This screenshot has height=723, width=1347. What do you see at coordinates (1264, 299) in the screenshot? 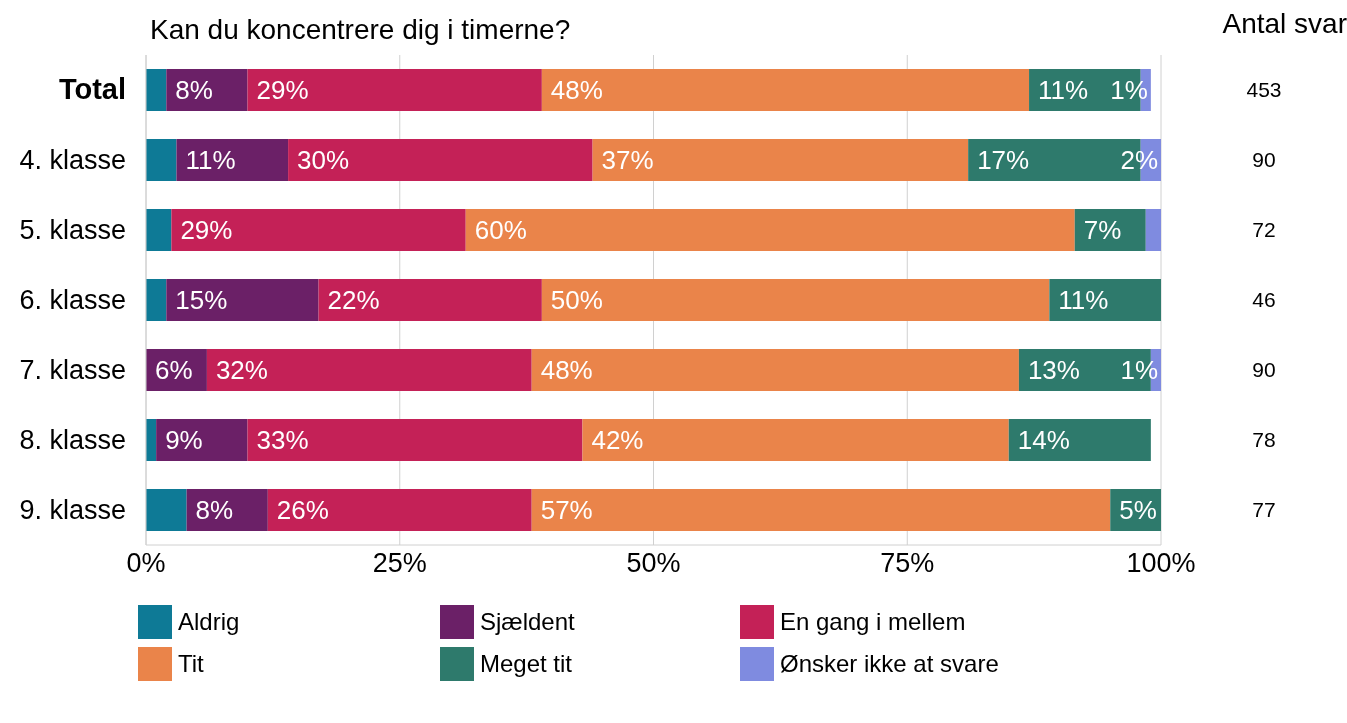
I see `text: 46` at bounding box center [1264, 299].